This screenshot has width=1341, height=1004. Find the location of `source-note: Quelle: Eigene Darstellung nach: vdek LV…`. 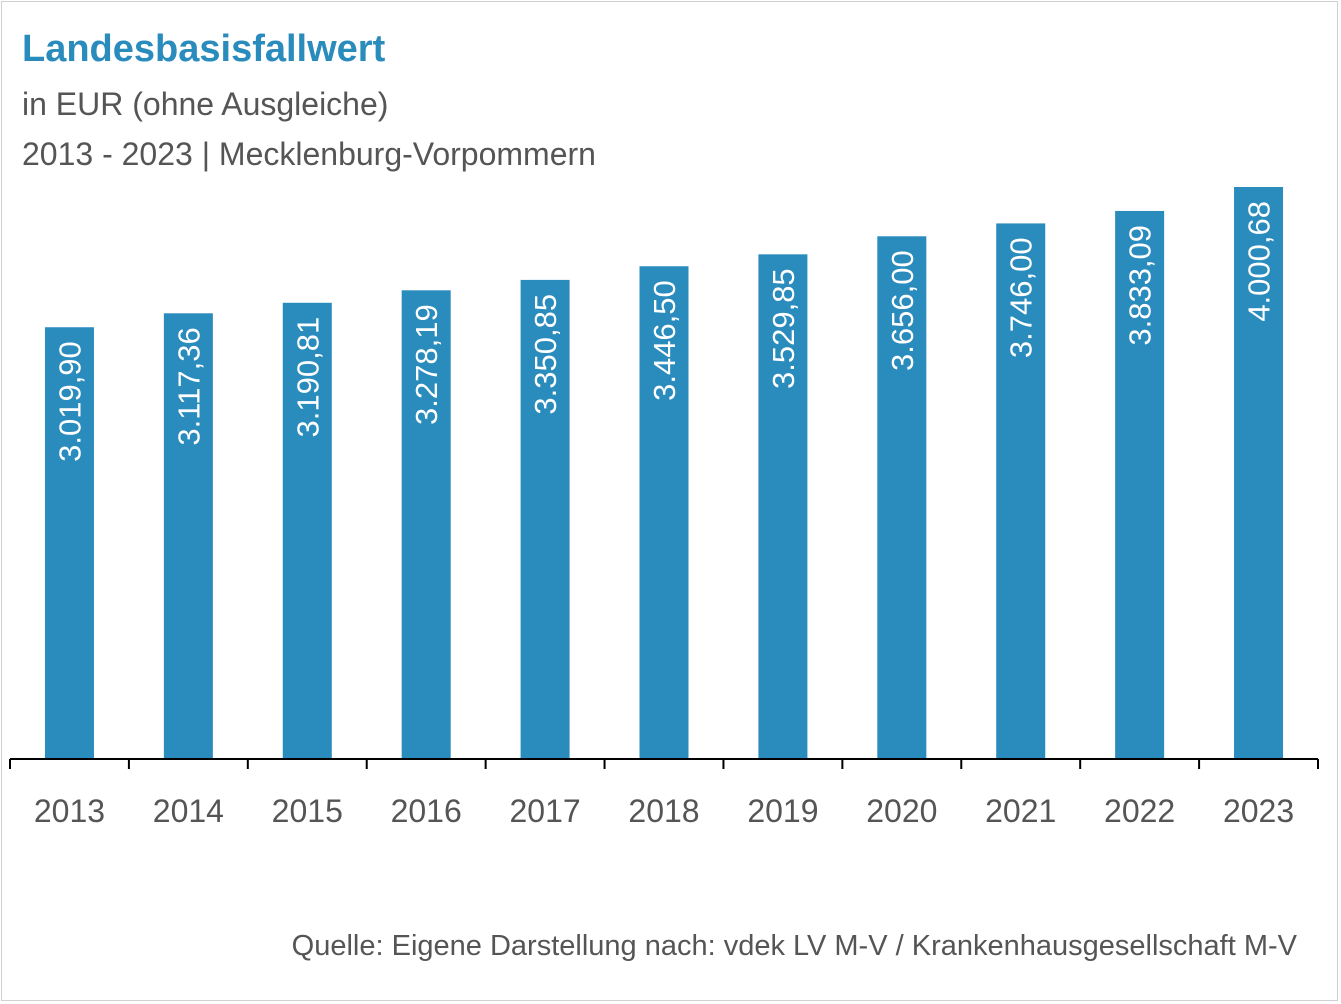

source-note: Quelle: Eigene Darstellung nach: vdek LV… is located at coordinates (794, 946).